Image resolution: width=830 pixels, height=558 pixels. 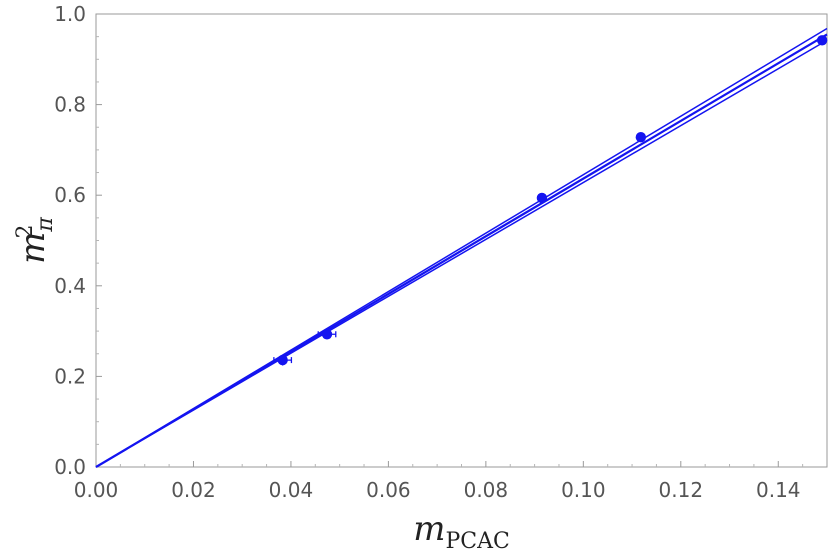 What do you see at coordinates (25, 232) in the screenshot?
I see `y-axis-label-sup: 2` at bounding box center [25, 232].